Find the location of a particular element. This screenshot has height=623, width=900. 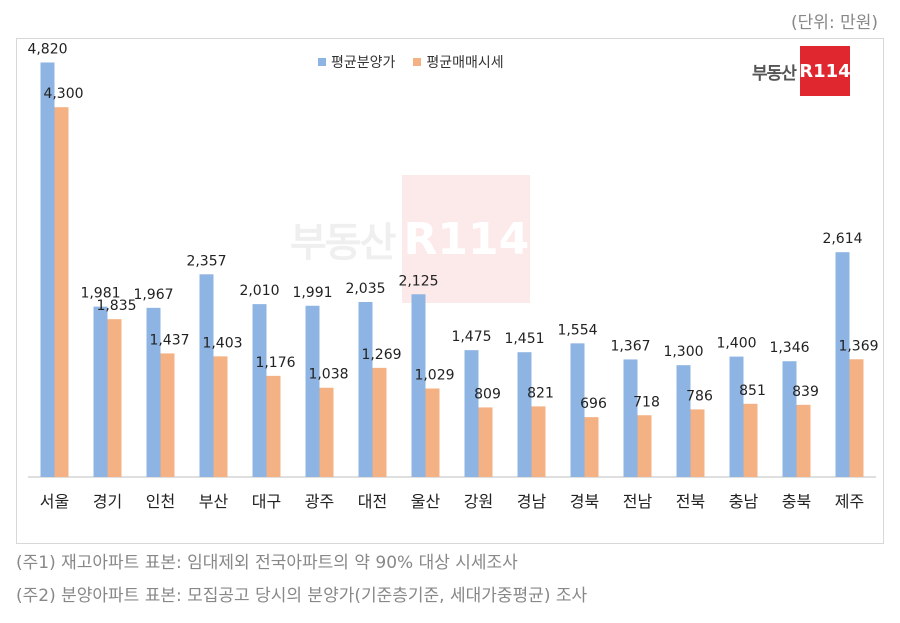

data-label-series2: 1,403 is located at coordinates (222, 343).